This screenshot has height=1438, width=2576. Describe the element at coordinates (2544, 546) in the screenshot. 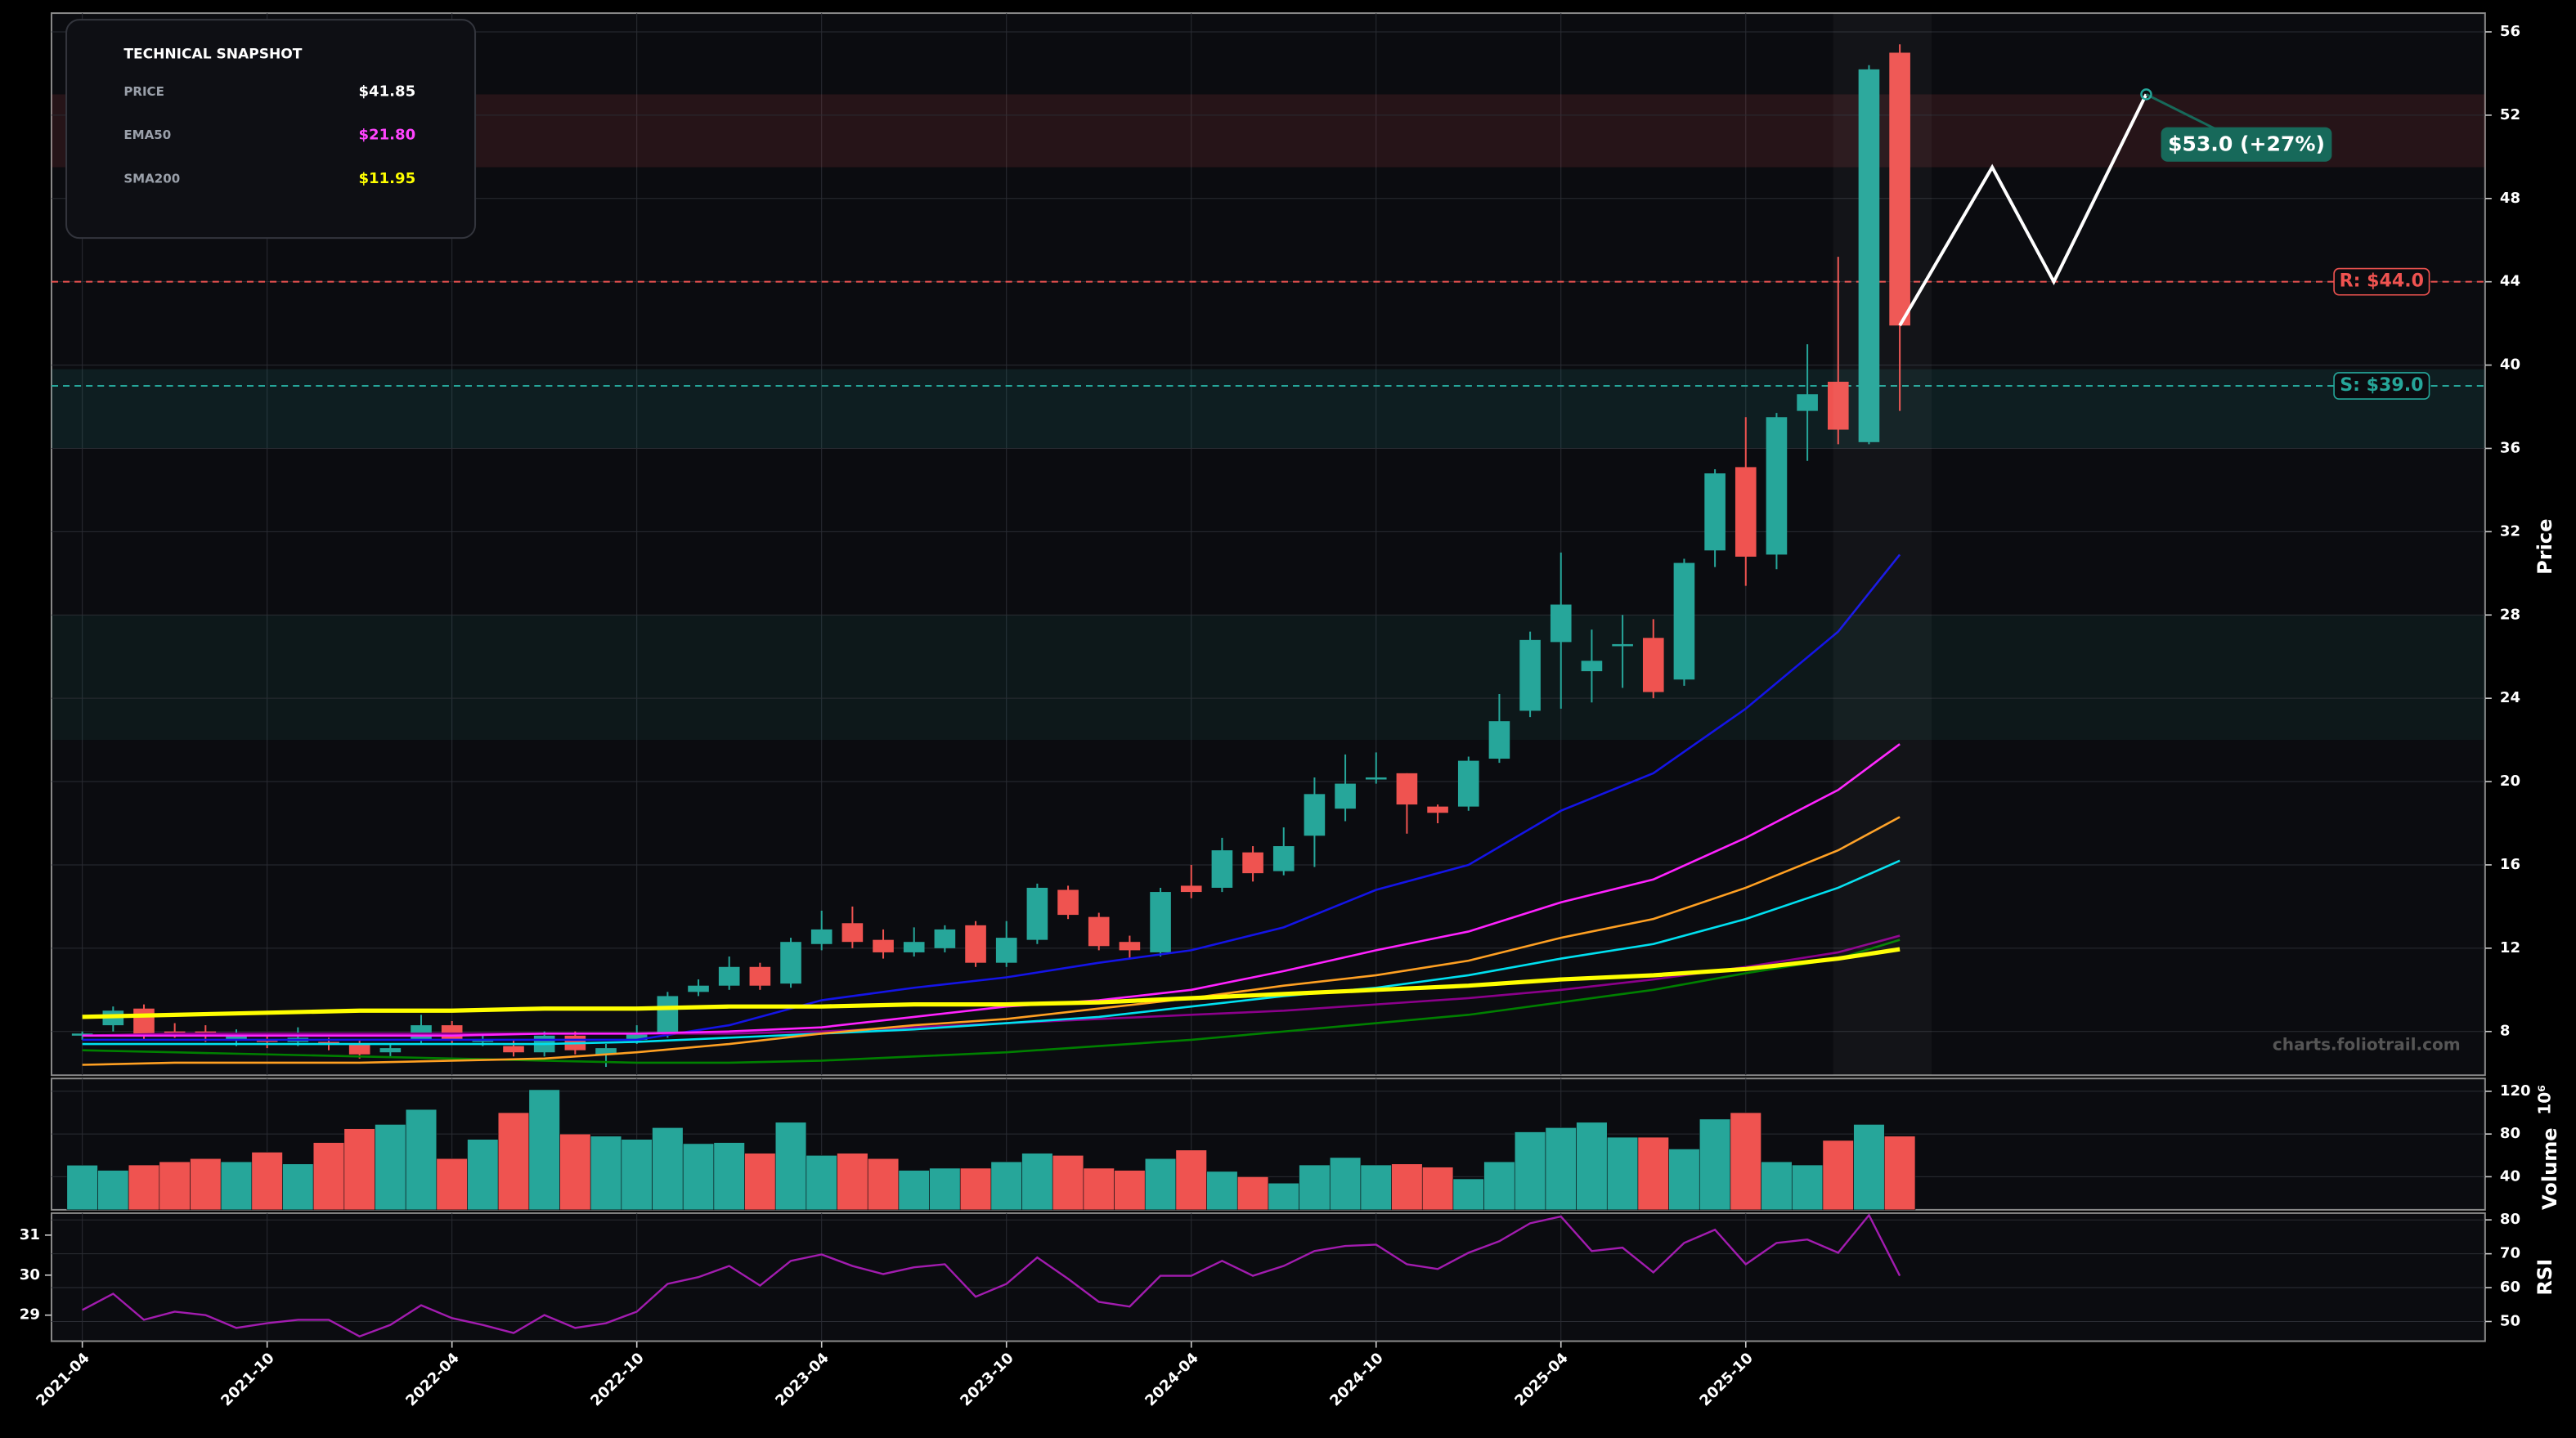

I see `y-axis-label: Price` at that location.